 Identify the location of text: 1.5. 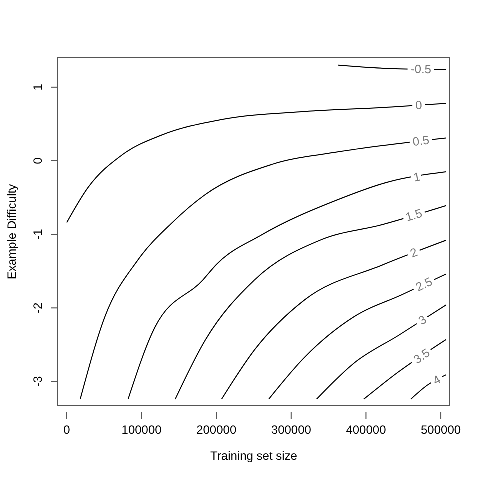
(414, 215).